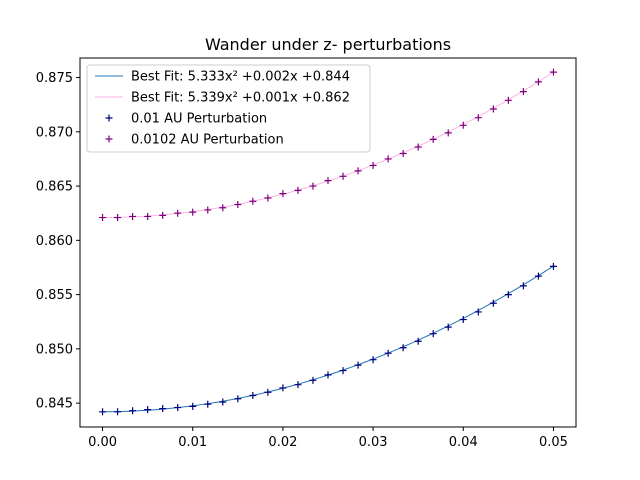 The height and width of the screenshot is (480, 640). Describe the element at coordinates (54, 187) in the screenshot. I see `y-tick-label: 0.865` at that location.